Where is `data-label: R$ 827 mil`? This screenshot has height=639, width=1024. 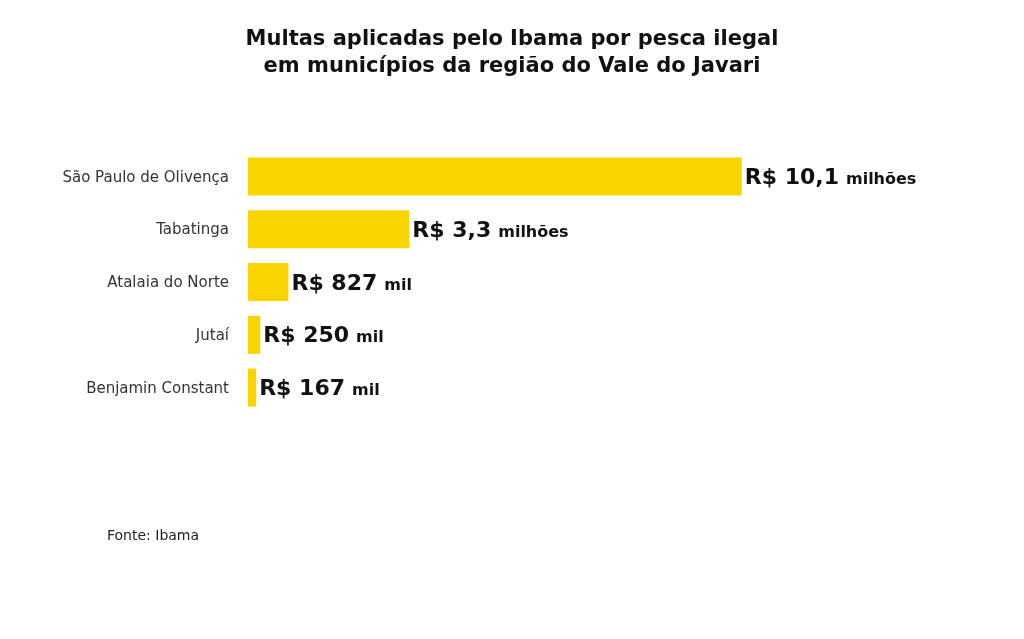 data-label: R$ 827 mil is located at coordinates (351, 282).